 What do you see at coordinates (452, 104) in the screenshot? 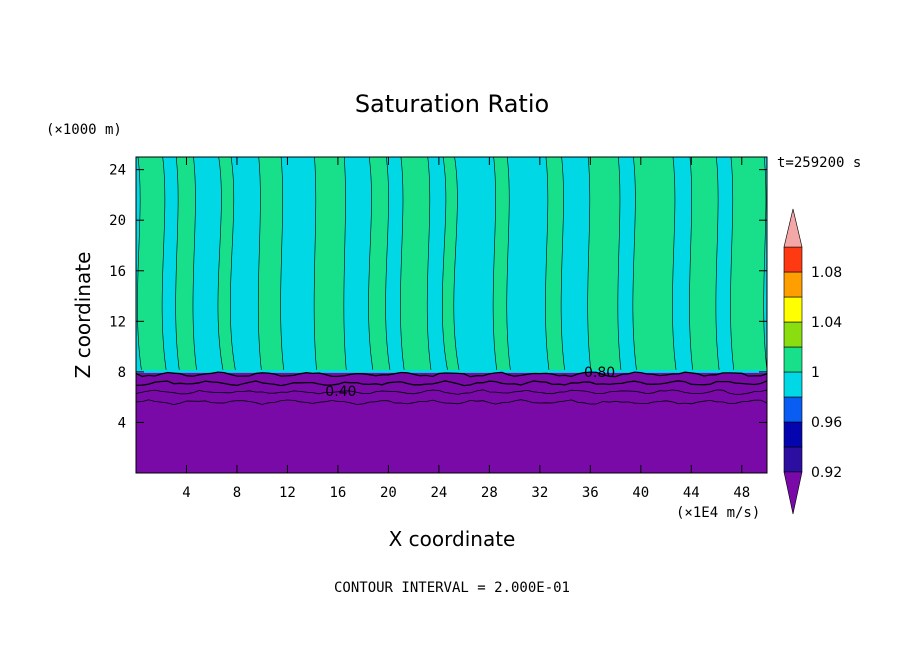
I see `chart-title: Saturation Ratio` at bounding box center [452, 104].